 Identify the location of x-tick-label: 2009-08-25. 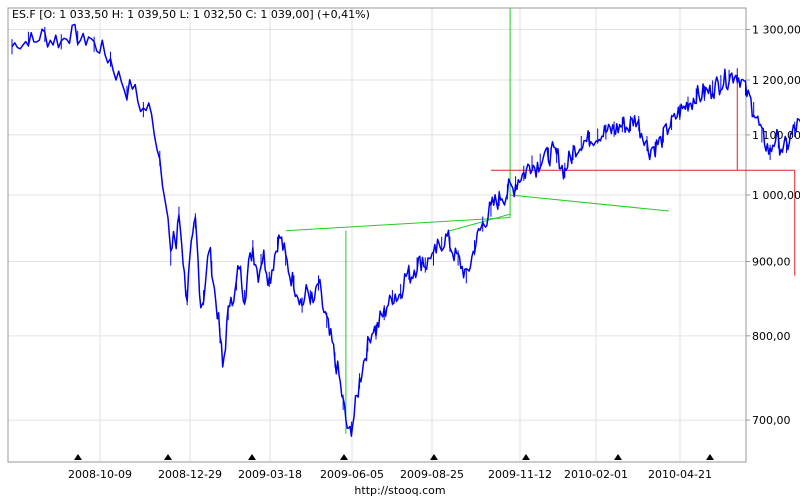
(432, 474).